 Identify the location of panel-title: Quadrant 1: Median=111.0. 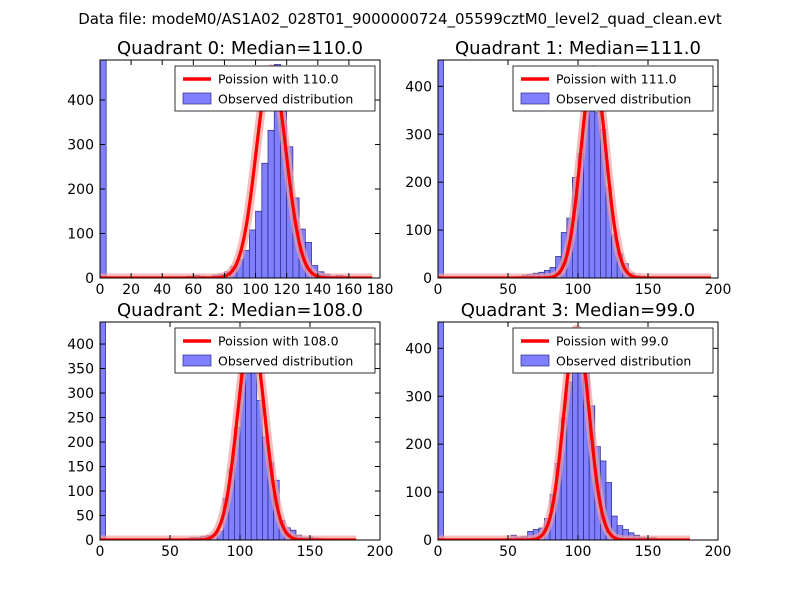
(578, 48).